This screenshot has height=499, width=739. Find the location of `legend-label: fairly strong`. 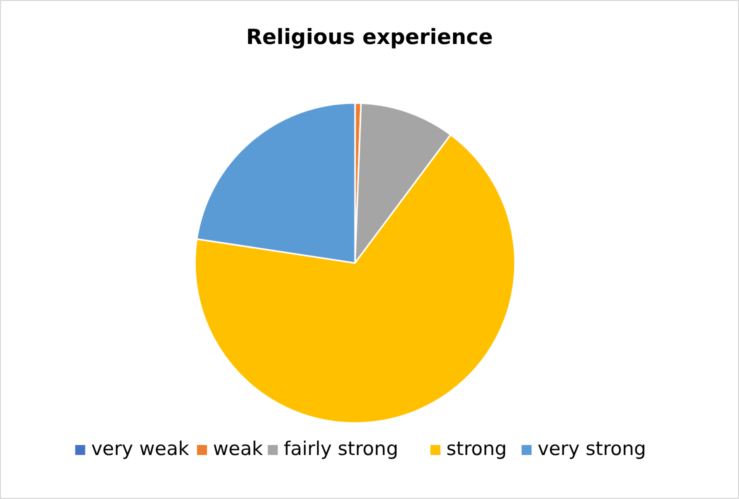

legend-label: fairly strong is located at coordinates (341, 449).